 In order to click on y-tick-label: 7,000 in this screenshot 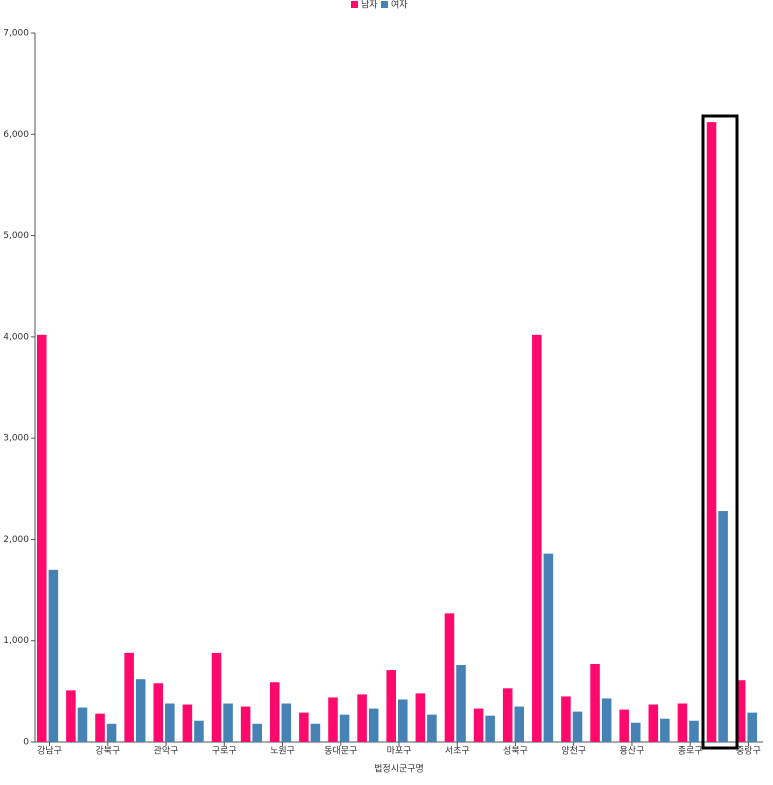, I will do `click(16, 34)`.